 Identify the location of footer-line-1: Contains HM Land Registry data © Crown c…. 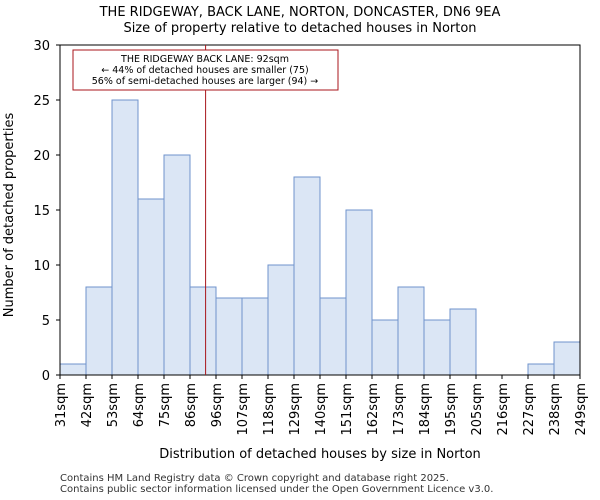
(254, 478).